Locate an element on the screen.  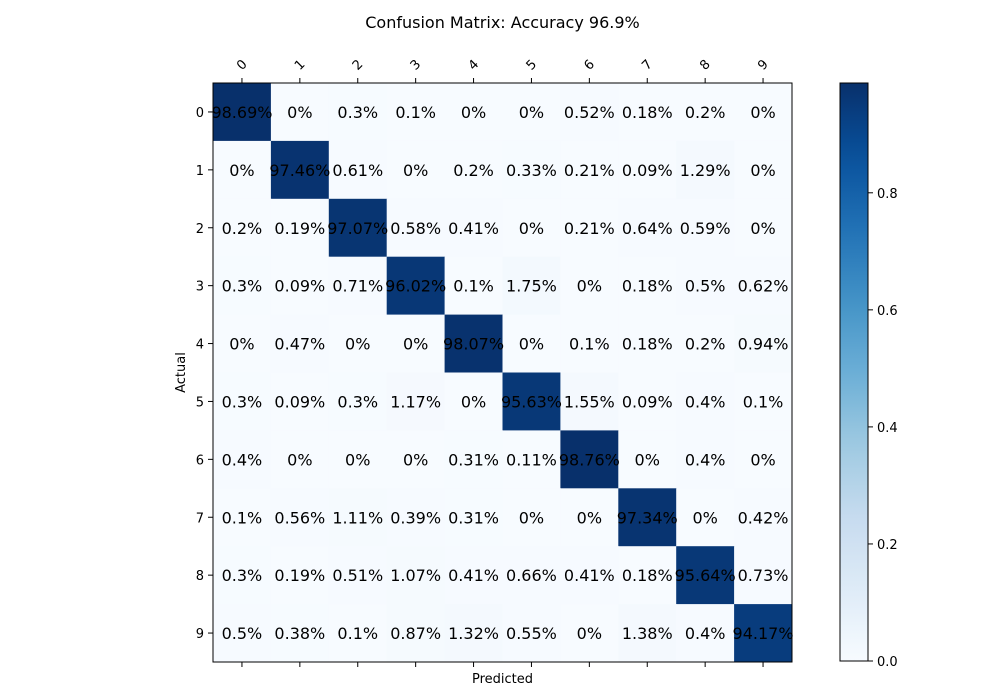
cell-value-label: 0.11% is located at coordinates (531, 459).